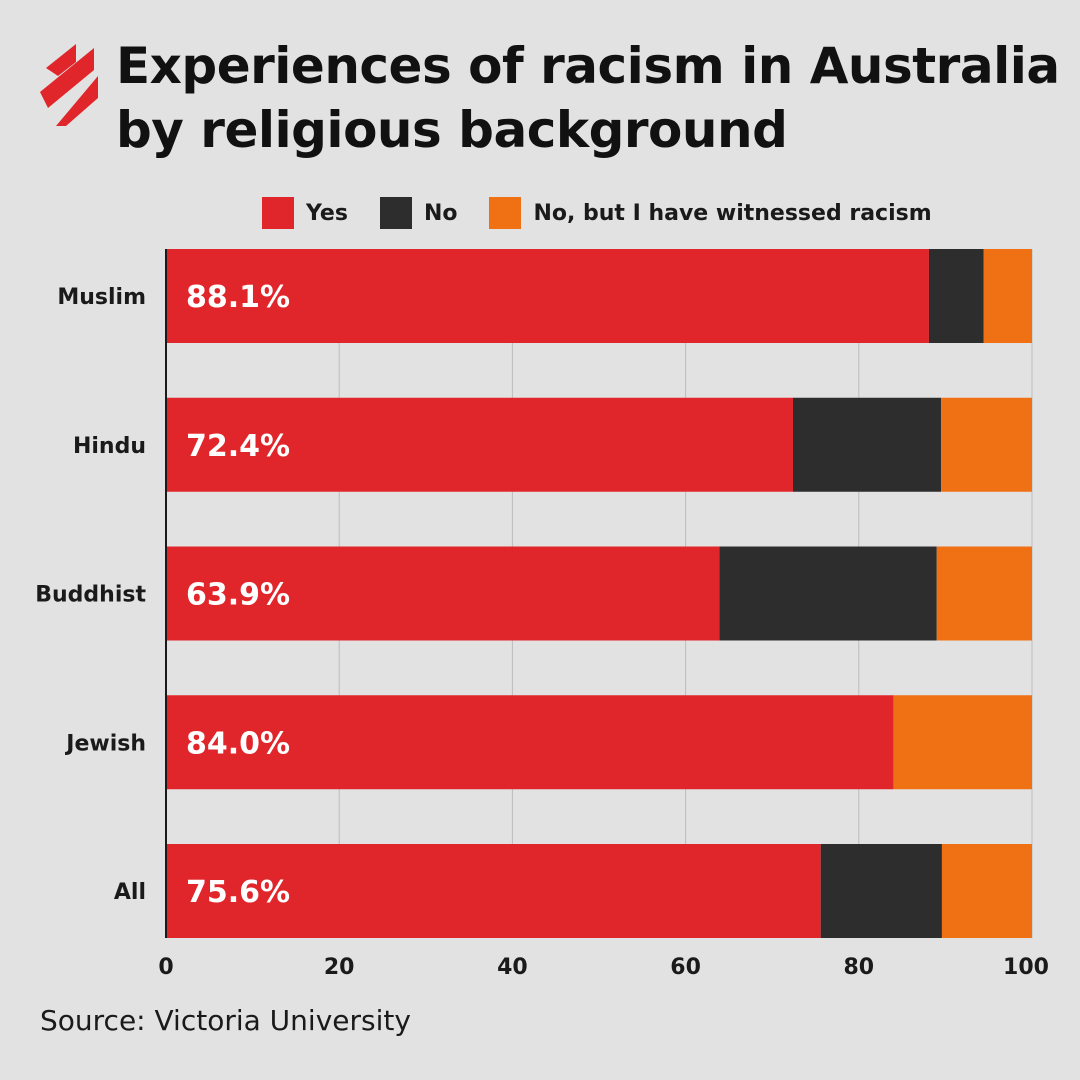  What do you see at coordinates (732, 213) in the screenshot?
I see `legend-label-witnessed: No, but I have witnessed racism` at bounding box center [732, 213].